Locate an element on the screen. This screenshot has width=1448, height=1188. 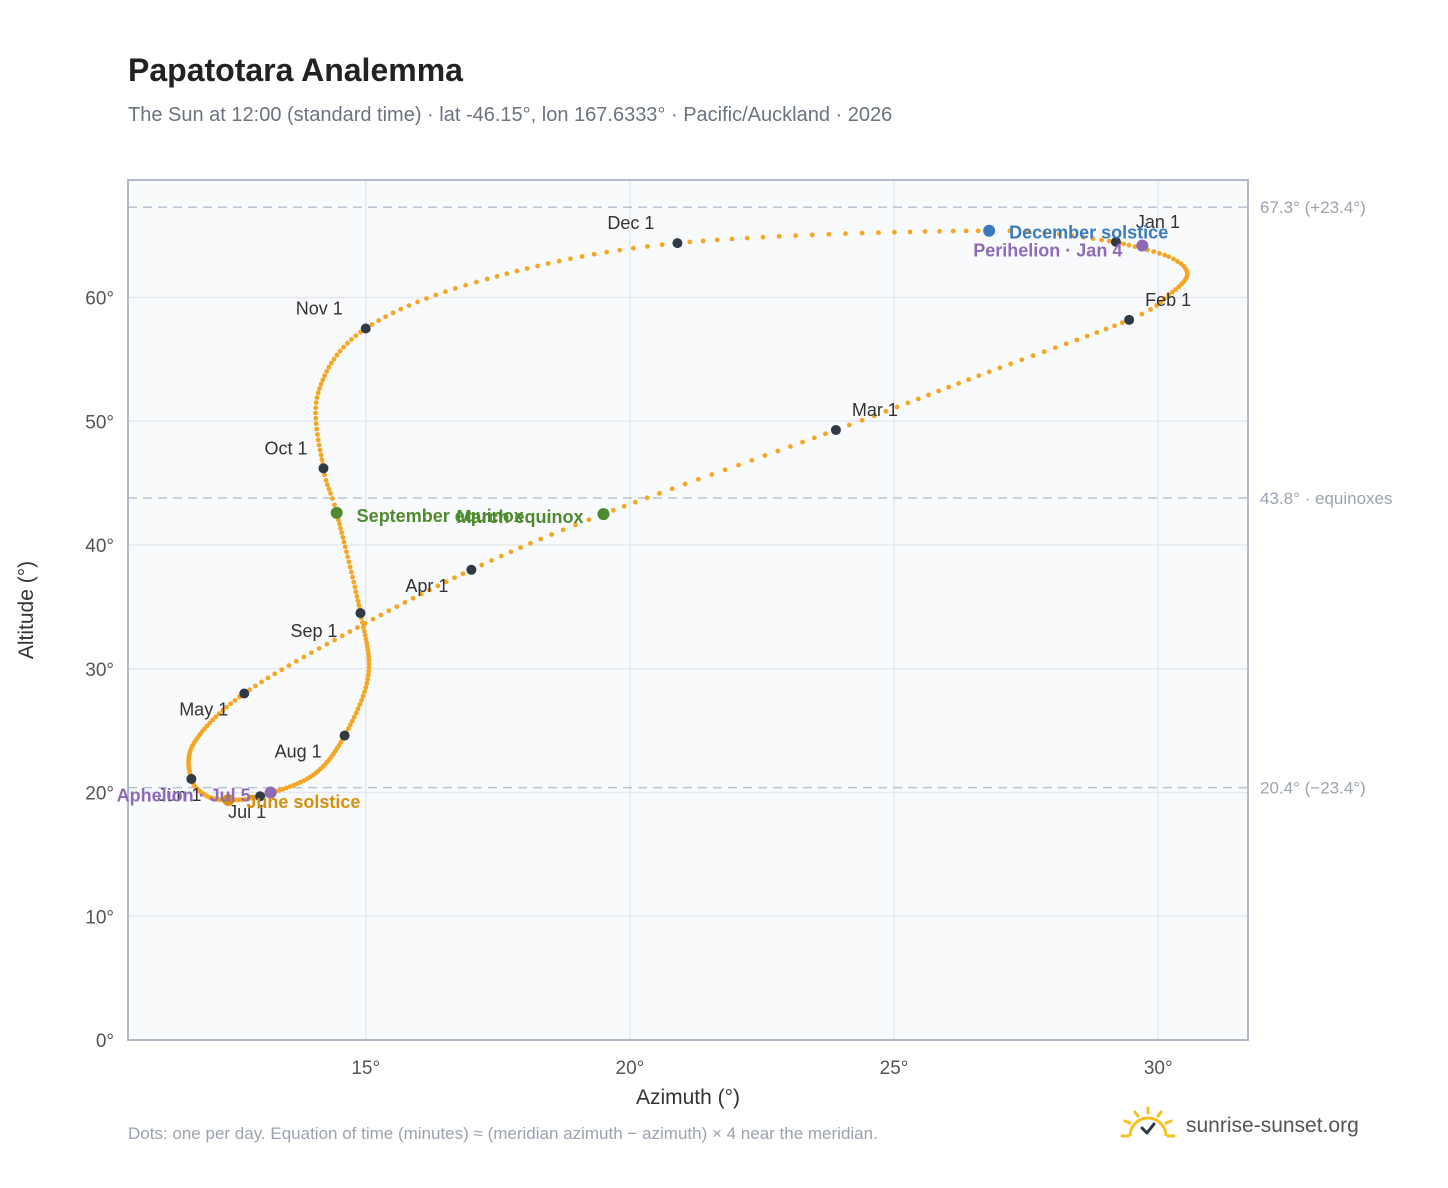
x-tick-label: 20° is located at coordinates (630, 1068).